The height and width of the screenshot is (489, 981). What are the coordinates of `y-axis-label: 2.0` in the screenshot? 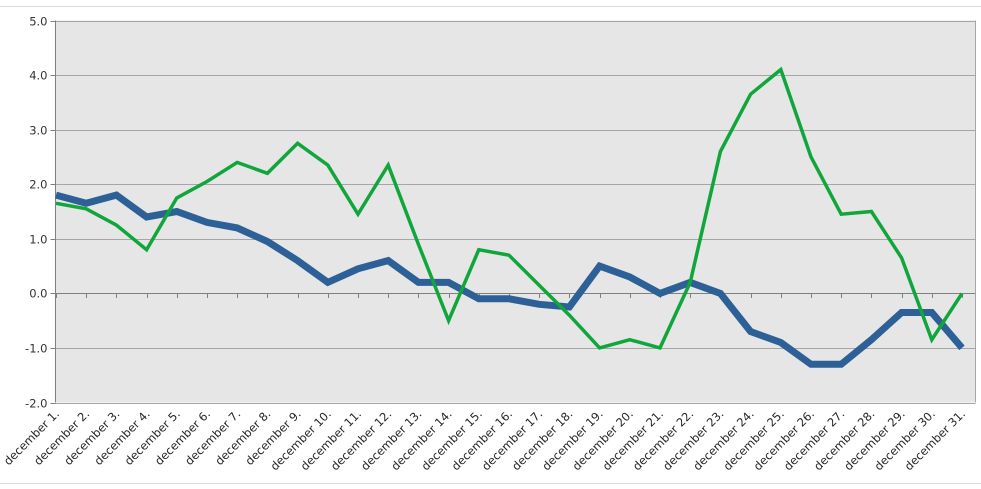 It's located at (38, 185).